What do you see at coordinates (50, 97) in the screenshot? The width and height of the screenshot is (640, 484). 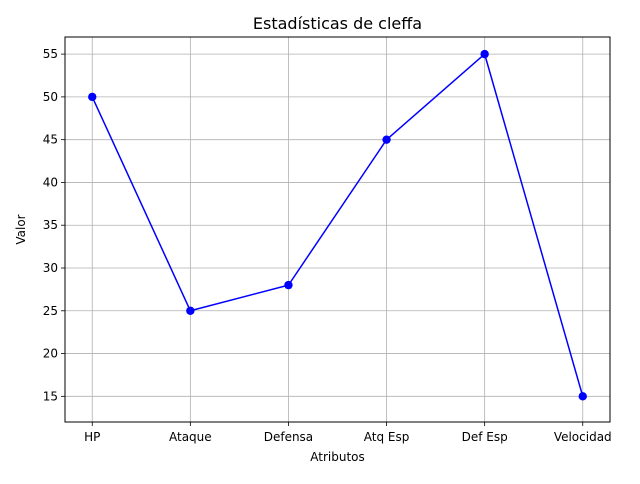 I see `y-tick-label: 50` at bounding box center [50, 97].